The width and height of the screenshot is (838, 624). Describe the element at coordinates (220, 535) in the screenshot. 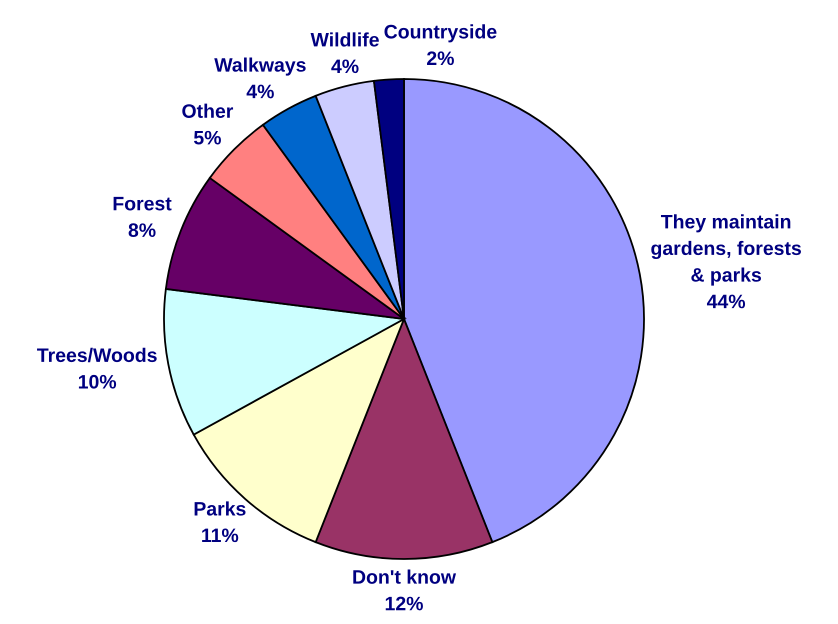

I see `data-label: 11%` at that location.